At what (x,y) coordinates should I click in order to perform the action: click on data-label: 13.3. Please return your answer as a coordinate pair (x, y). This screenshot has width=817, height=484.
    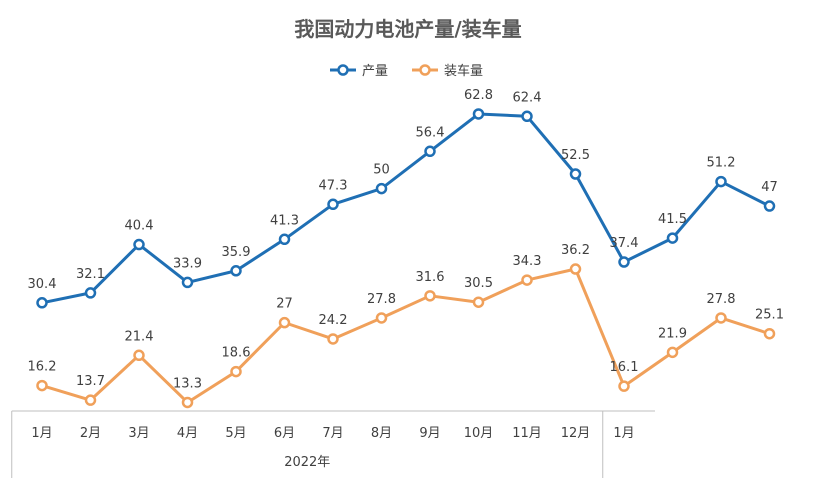
    Looking at the image, I should click on (187, 383).